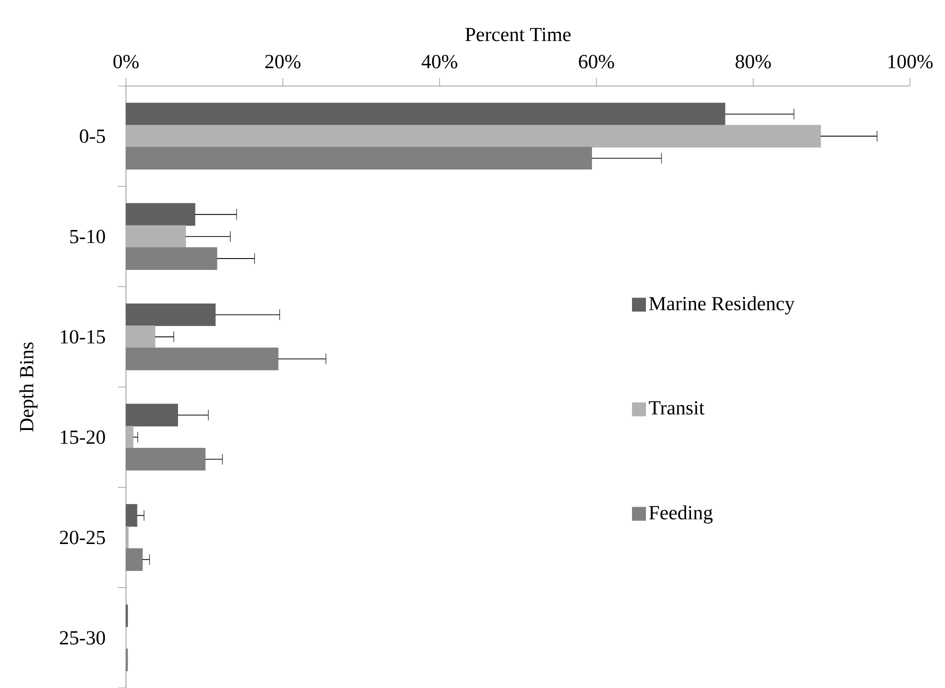 Image resolution: width=945 pixels, height=688 pixels. I want to click on x-tick-label: 80%, so click(753, 61).